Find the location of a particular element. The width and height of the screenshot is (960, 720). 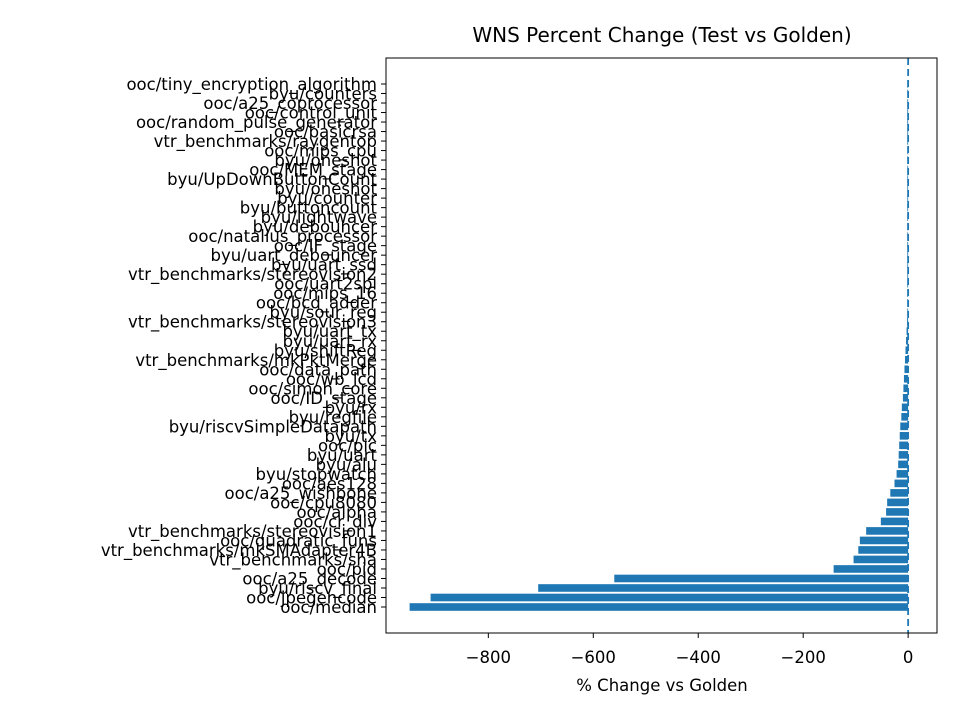

y-tick-label-55: ooc/median is located at coordinates (328, 607).